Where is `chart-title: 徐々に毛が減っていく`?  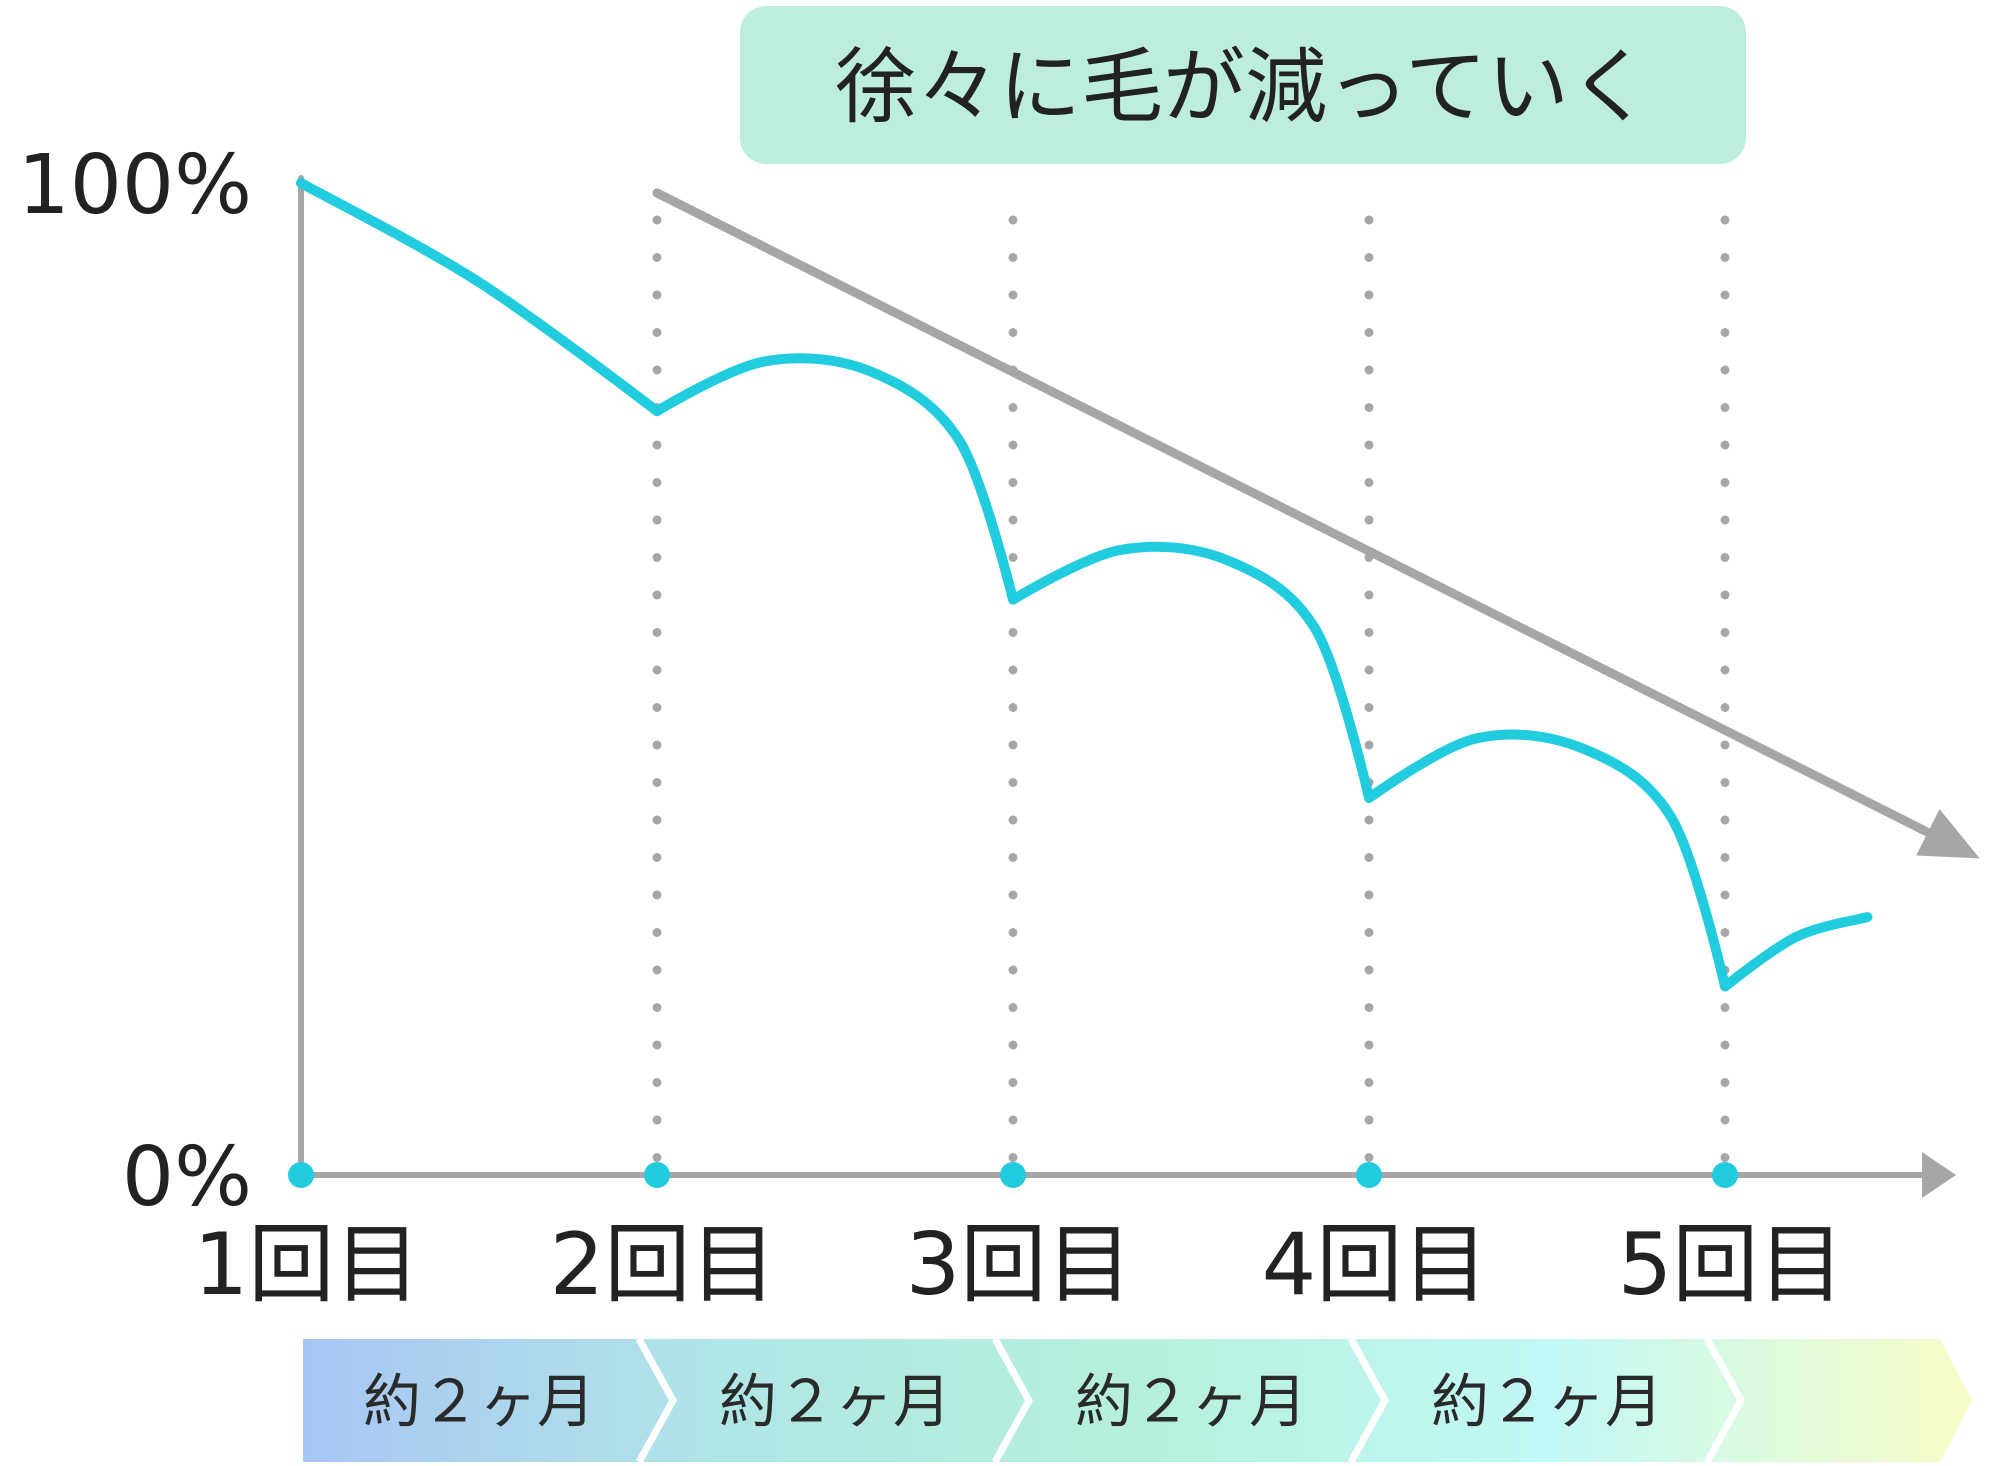 chart-title: 徐々に毛が減っていく is located at coordinates (1243, 87).